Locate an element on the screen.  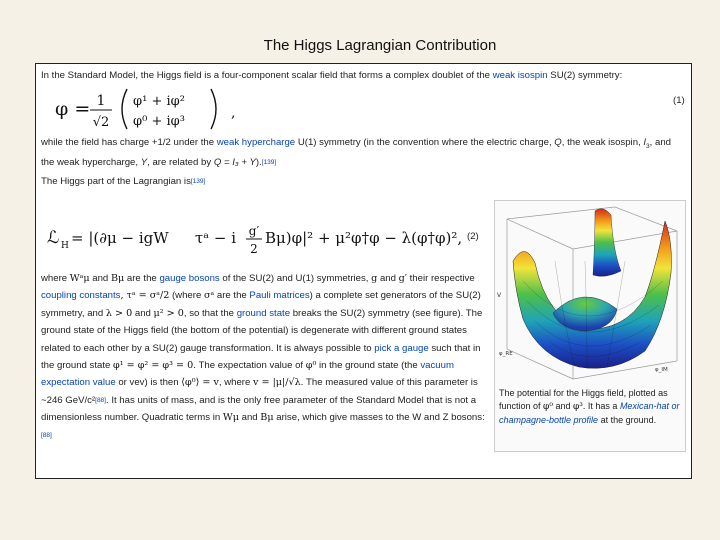
eq1-row2: φ⁰ + iφ³ is located at coordinates (159, 121).